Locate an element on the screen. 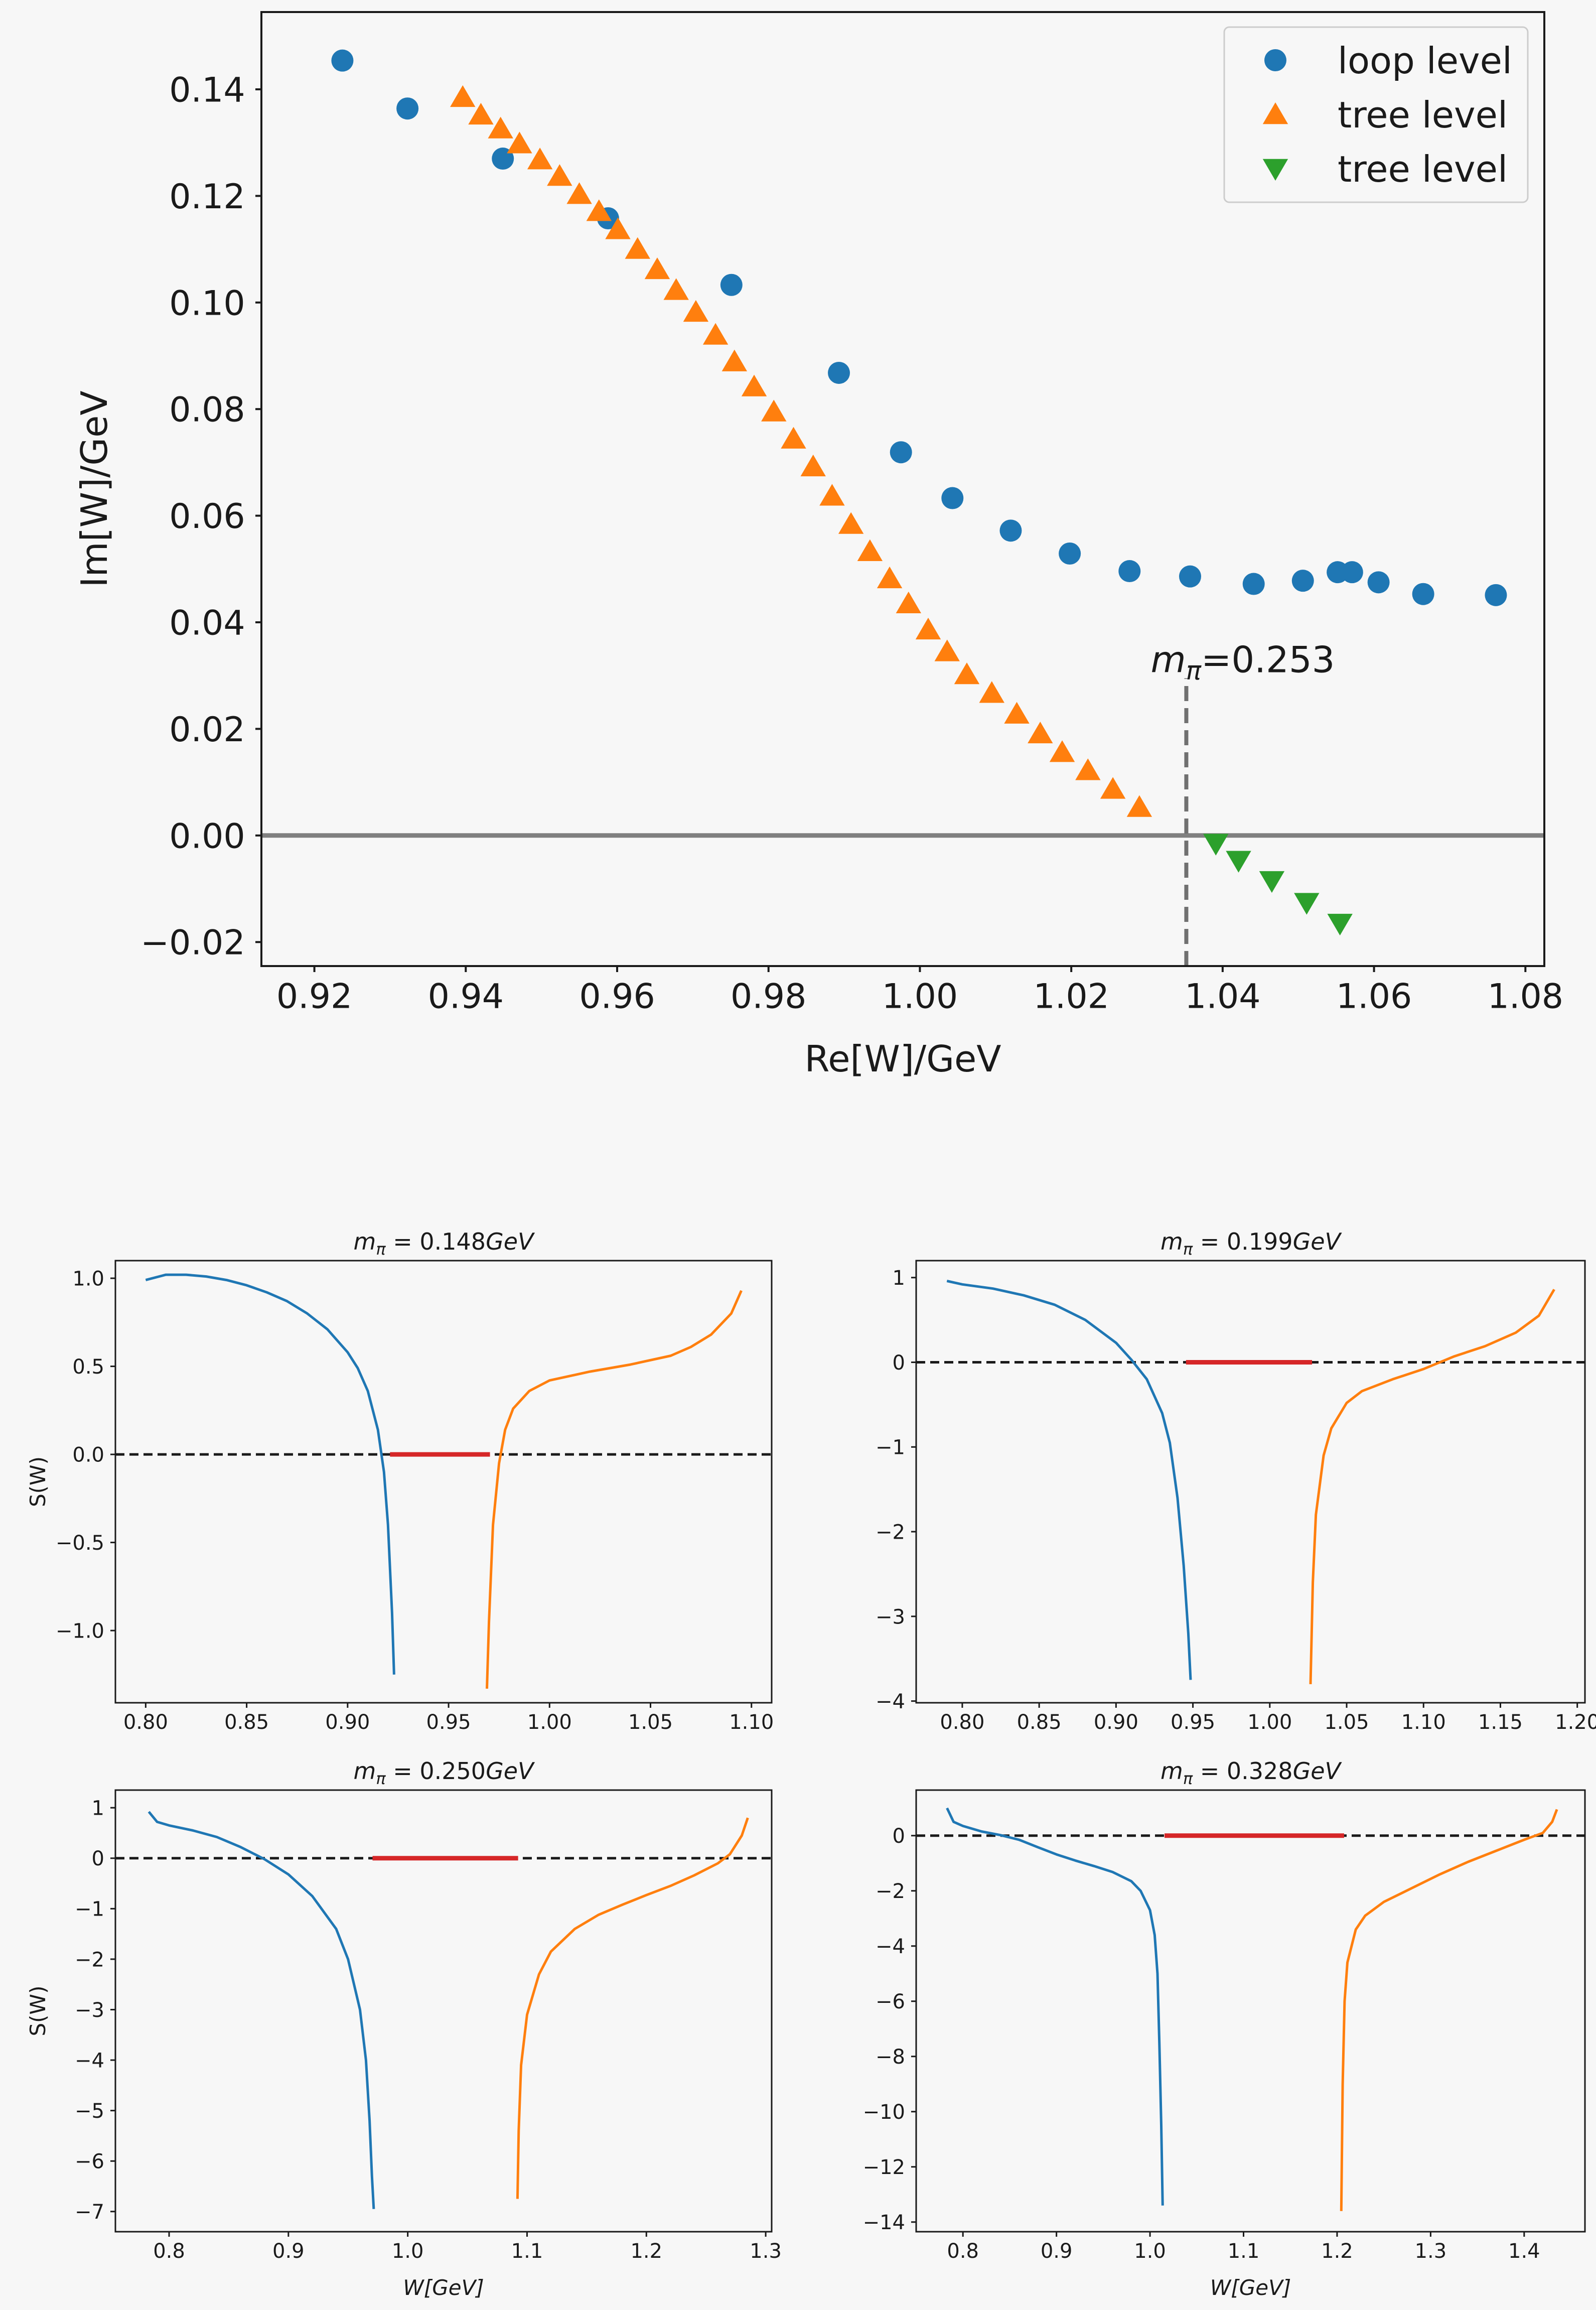 This screenshot has width=1596, height=2310. x-tick-label: 0.9 is located at coordinates (288, 2251).